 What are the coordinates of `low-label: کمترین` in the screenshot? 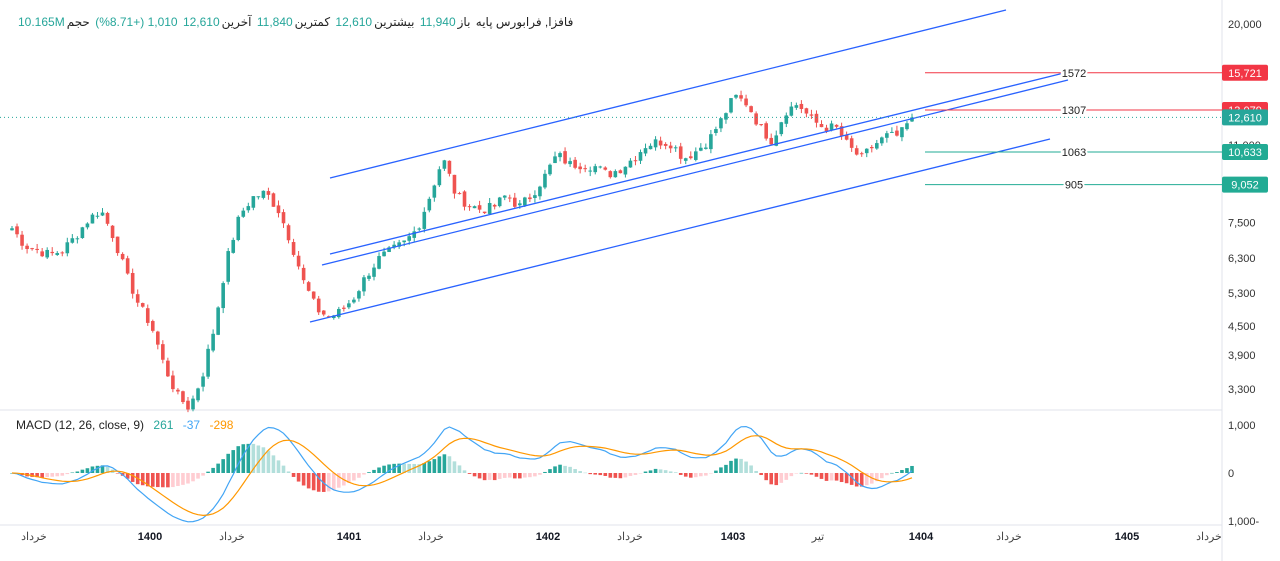 It's located at (312, 22).